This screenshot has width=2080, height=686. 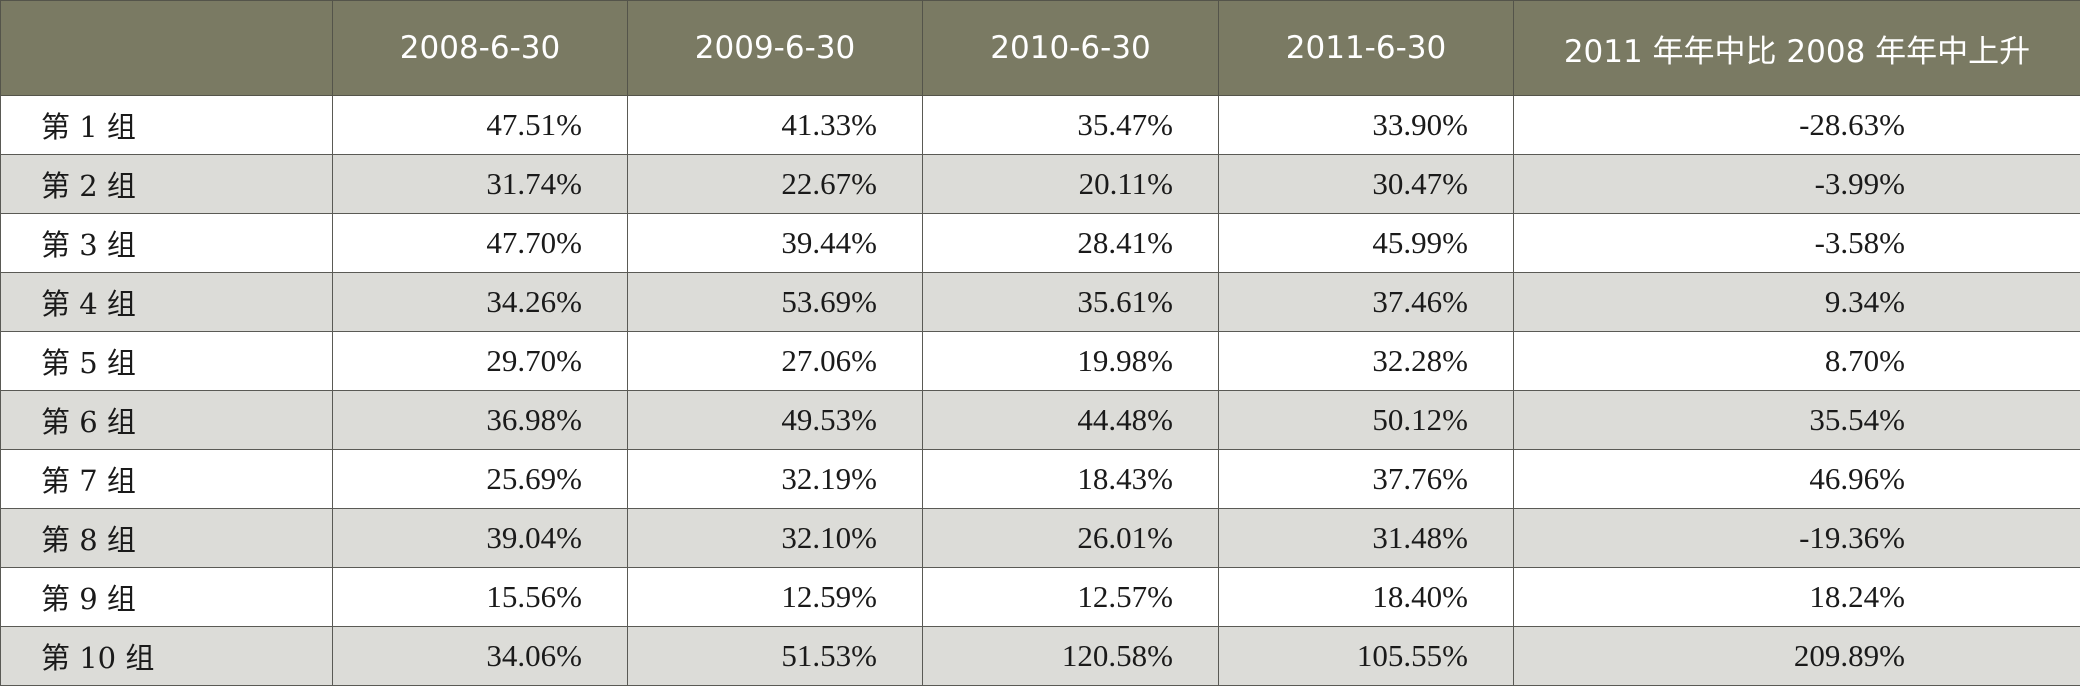 What do you see at coordinates (480, 243) in the screenshot?
I see `value-cell: 47.70%` at bounding box center [480, 243].